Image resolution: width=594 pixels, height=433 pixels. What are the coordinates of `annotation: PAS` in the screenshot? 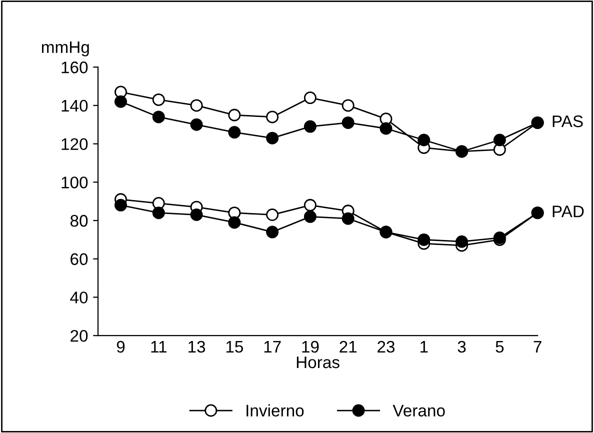 It's located at (567, 121).